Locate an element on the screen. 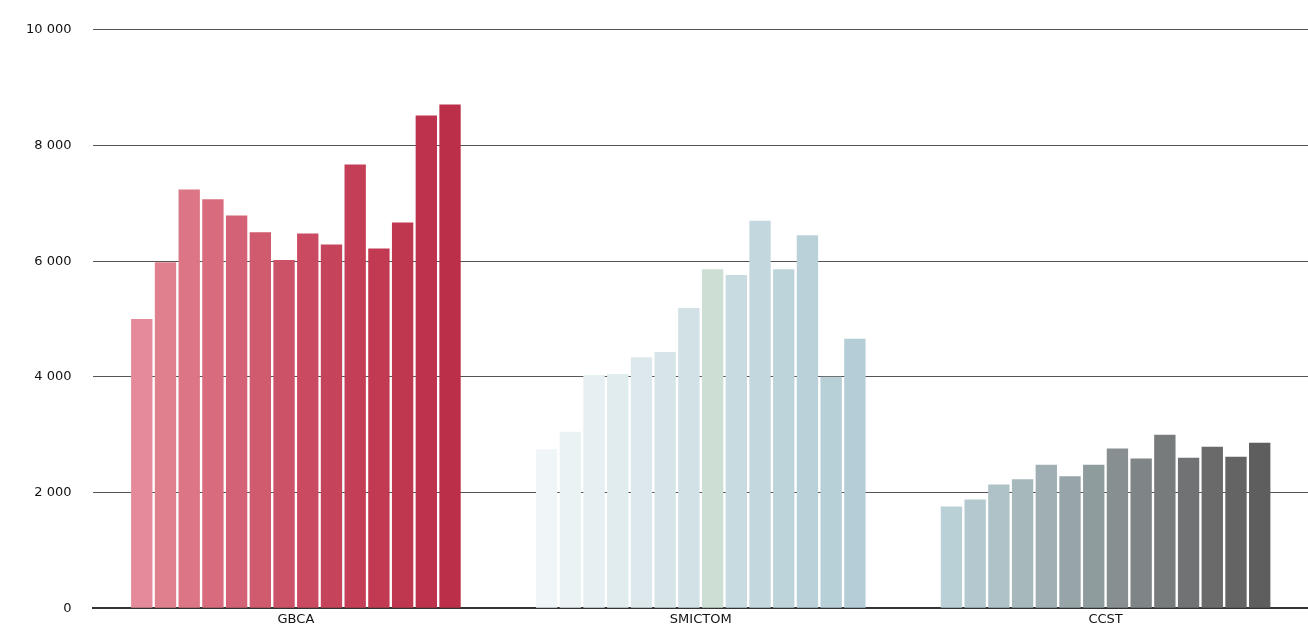 This screenshot has width=1308, height=638. x-tick-label: GBCA is located at coordinates (296, 619).